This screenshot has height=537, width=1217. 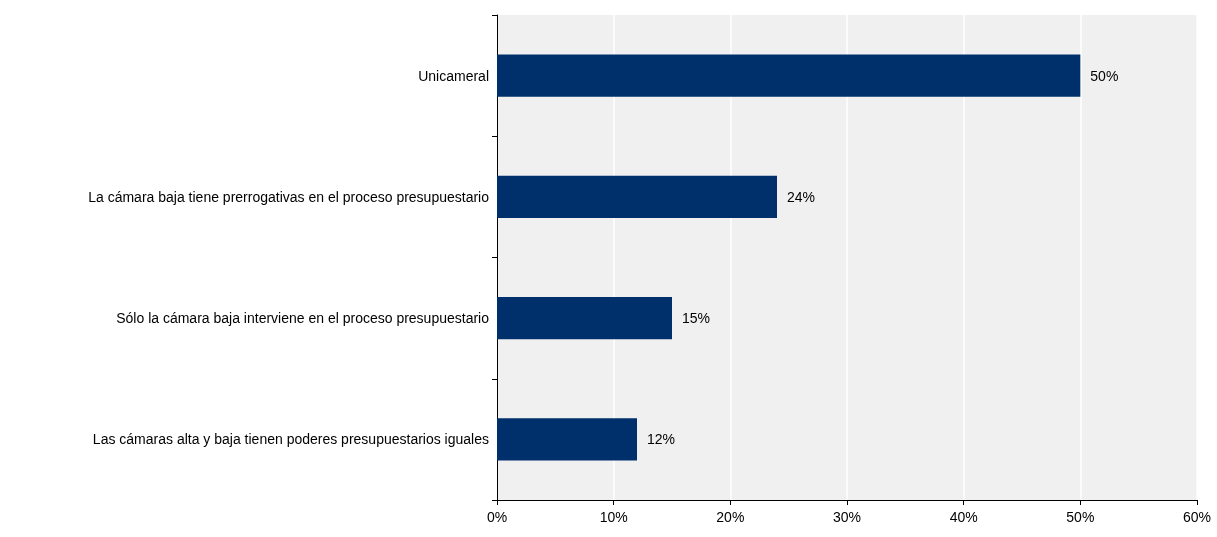 I want to click on y-tick-label: Las cámaras alta y baja tienen poderes presupuestarios iguales, so click(x=290, y=439).